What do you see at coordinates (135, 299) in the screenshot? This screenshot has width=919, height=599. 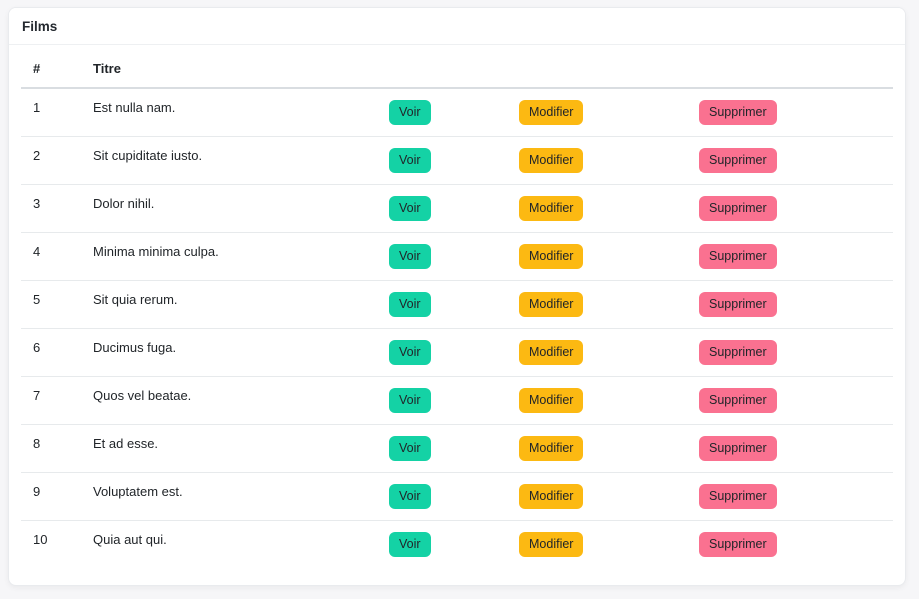 I see `row-title: Sit quia rerum.` at bounding box center [135, 299].